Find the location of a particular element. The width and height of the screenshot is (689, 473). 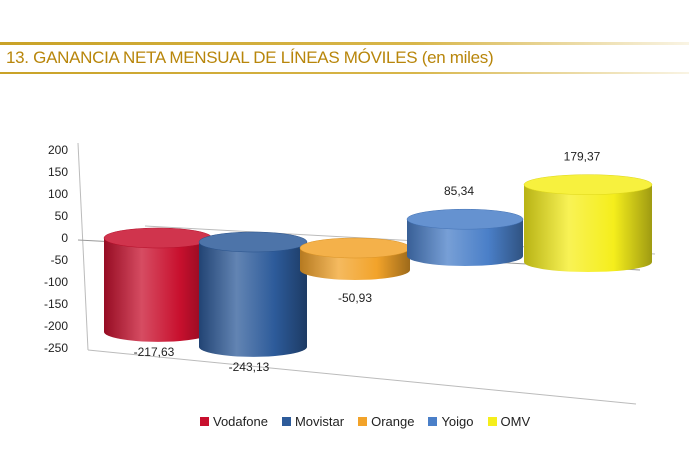

y-tick-label: -100 is located at coordinates (56, 282).